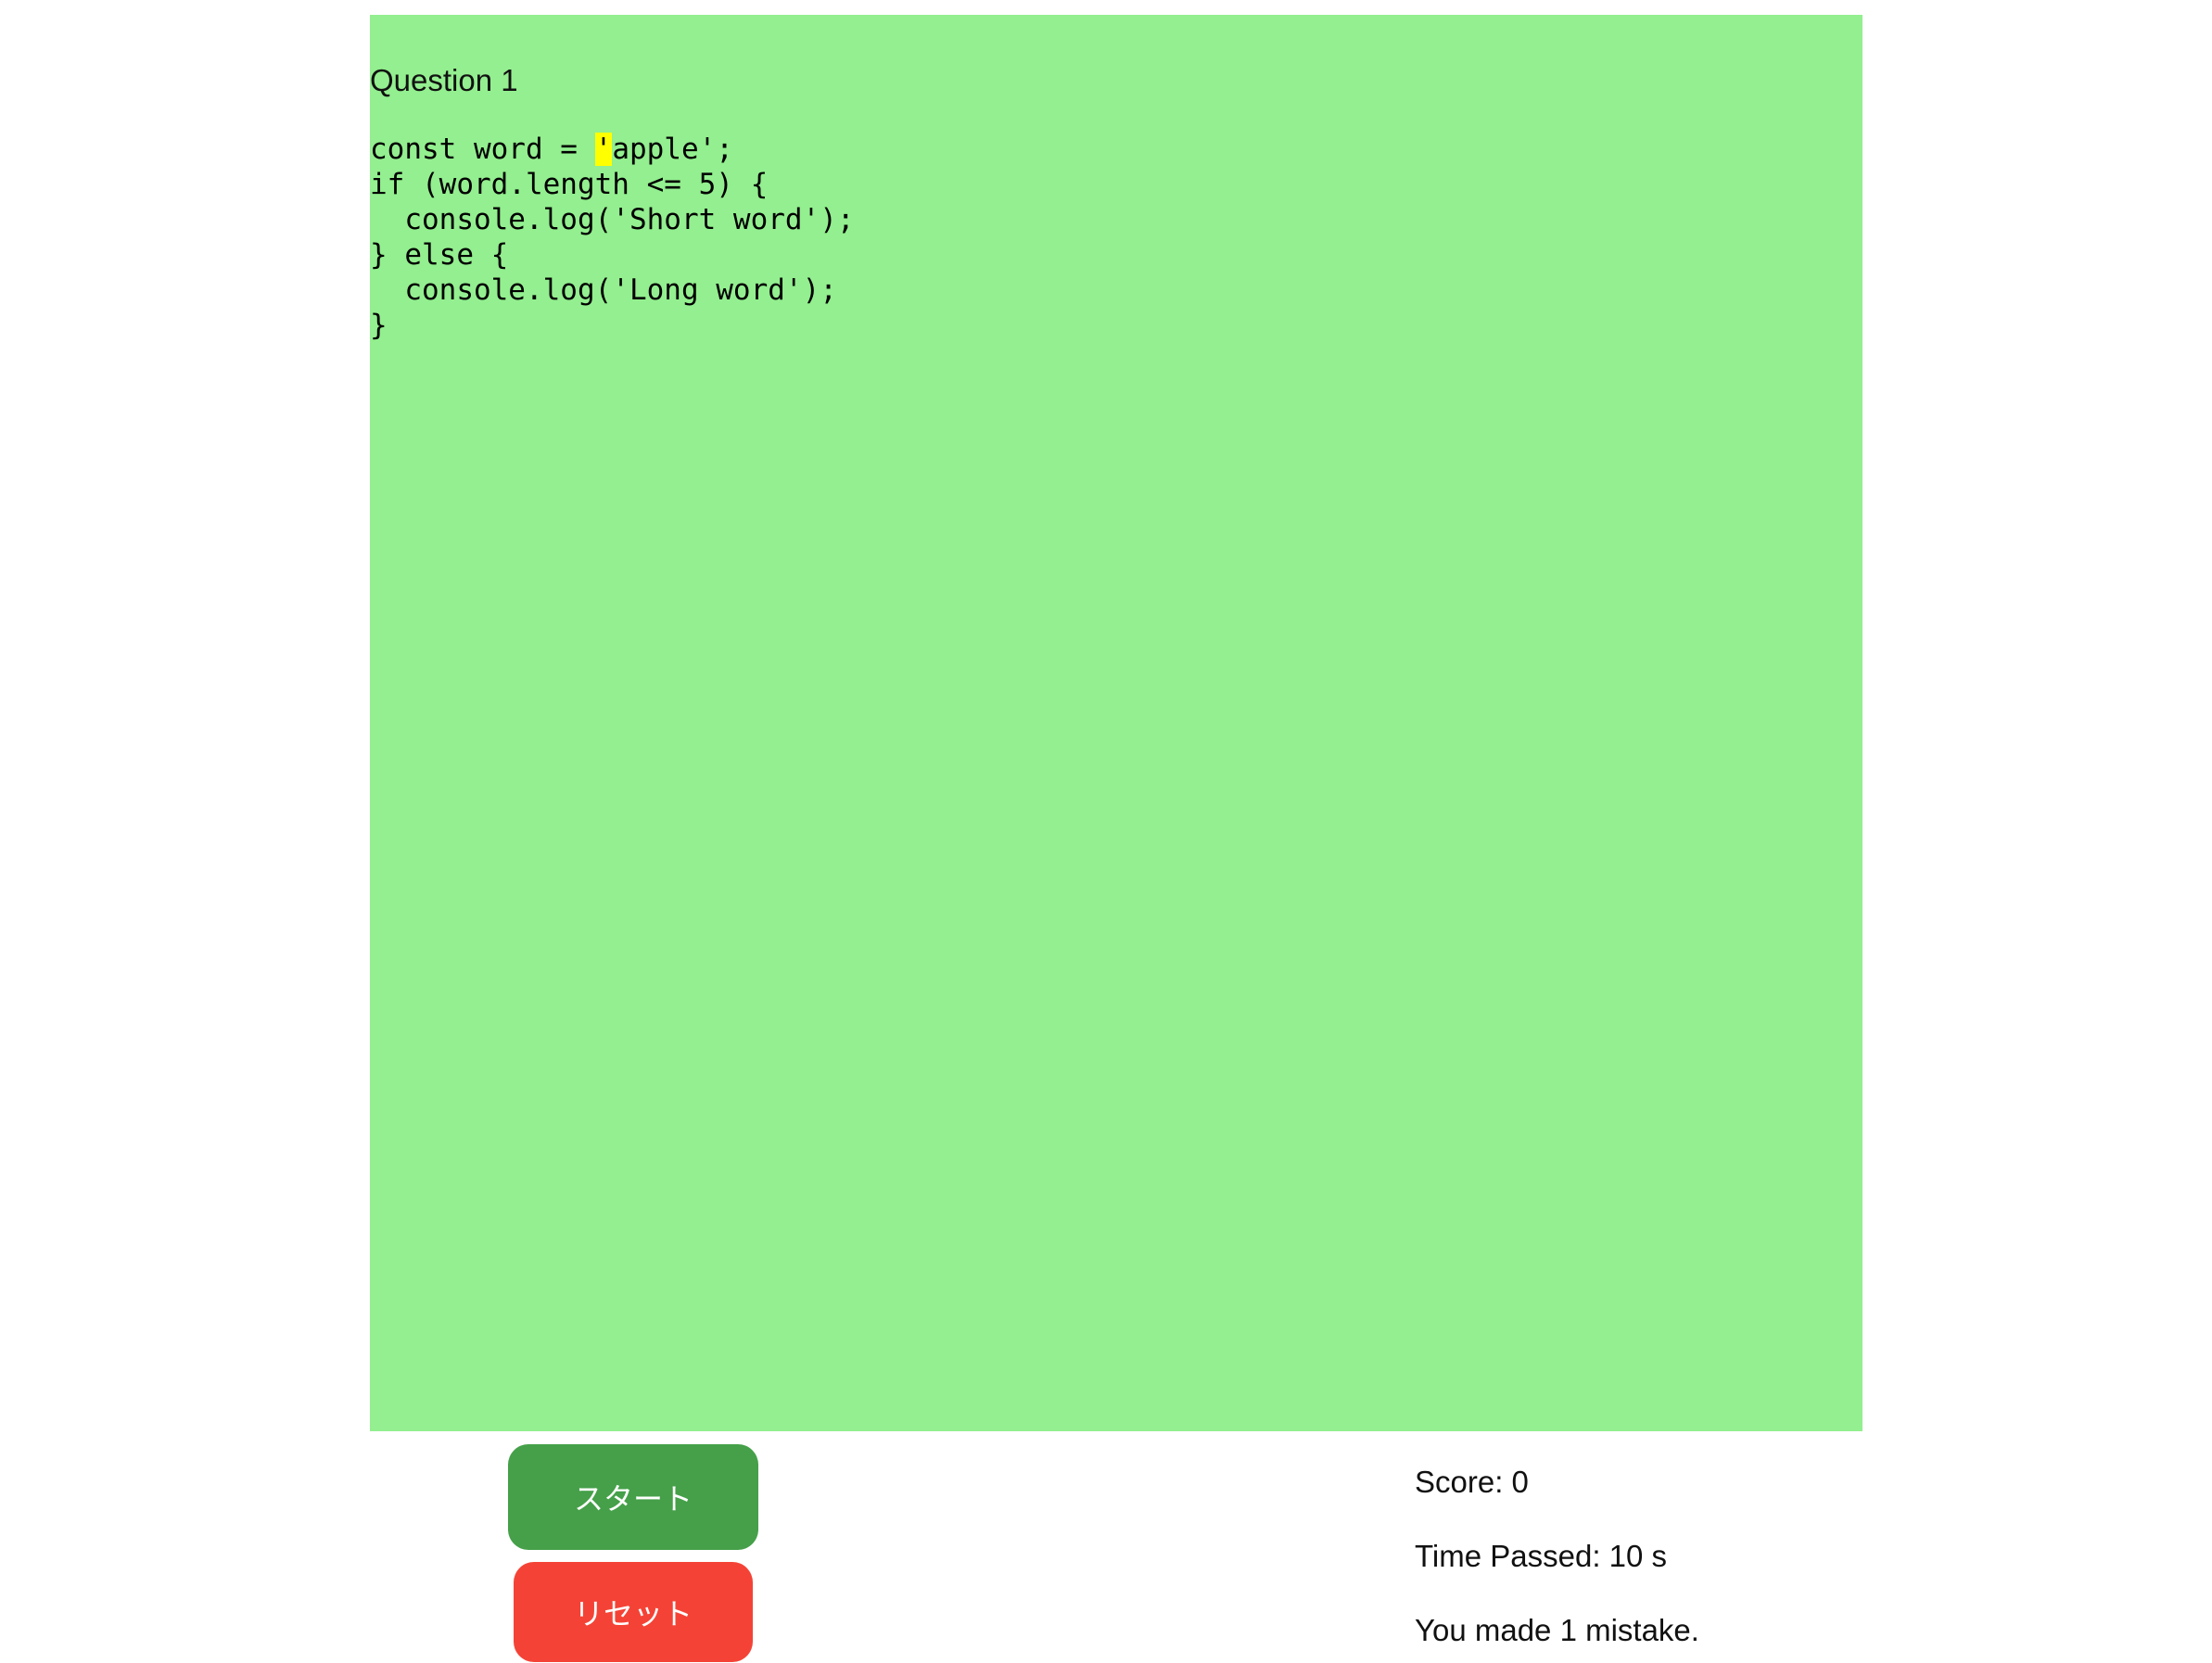 This screenshot has width=2212, height=1663. I want to click on question-label: Question 1, so click(444, 80).